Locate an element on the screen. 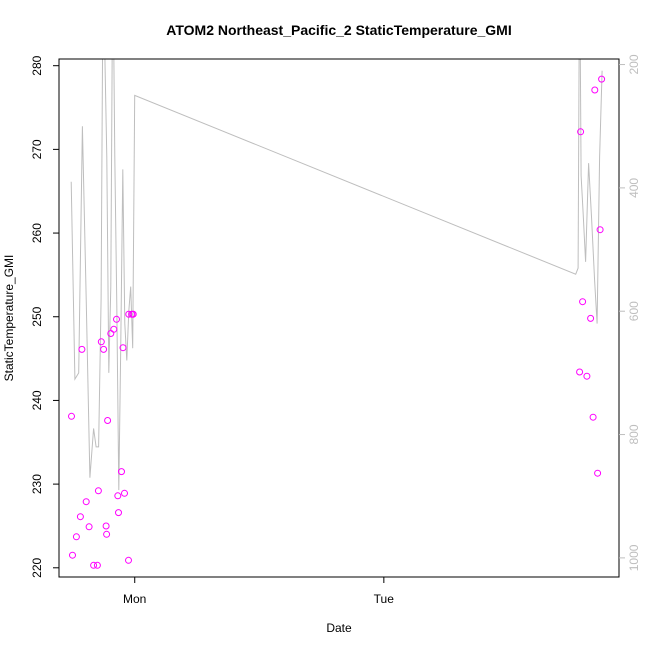 This screenshot has height=655, width=650. y-right-tick-label: 1000 is located at coordinates (634, 557).